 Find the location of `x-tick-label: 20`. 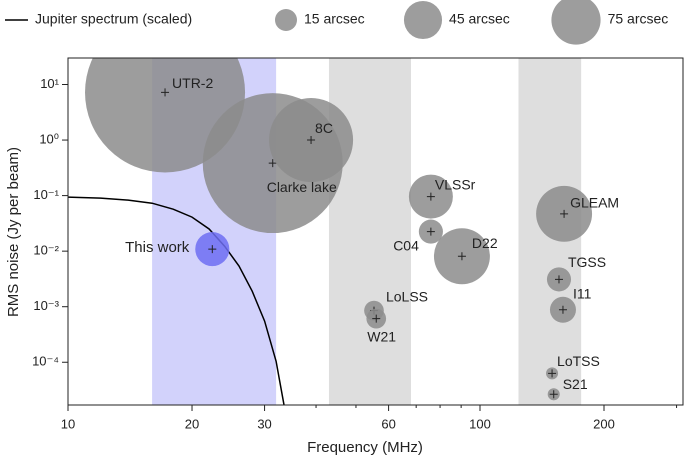

x-tick-label: 20 is located at coordinates (192, 423).